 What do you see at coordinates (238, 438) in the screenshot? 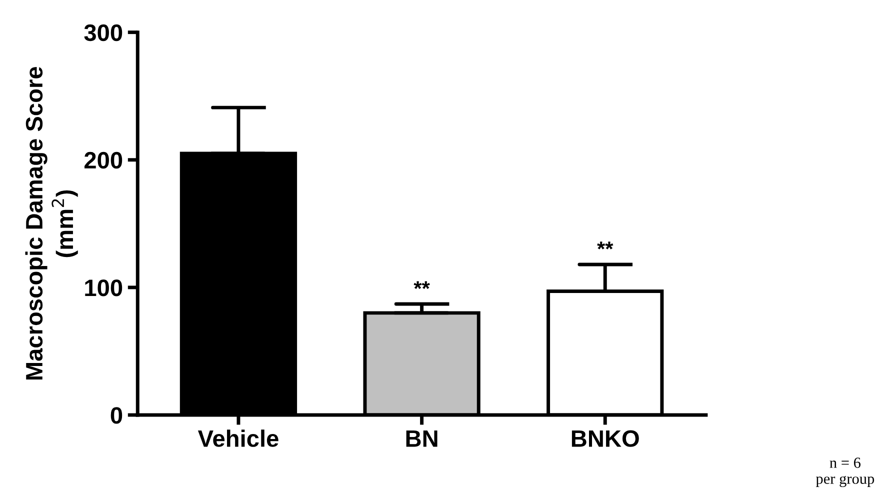
I see `x-tick-label: Vehicle` at bounding box center [238, 438].